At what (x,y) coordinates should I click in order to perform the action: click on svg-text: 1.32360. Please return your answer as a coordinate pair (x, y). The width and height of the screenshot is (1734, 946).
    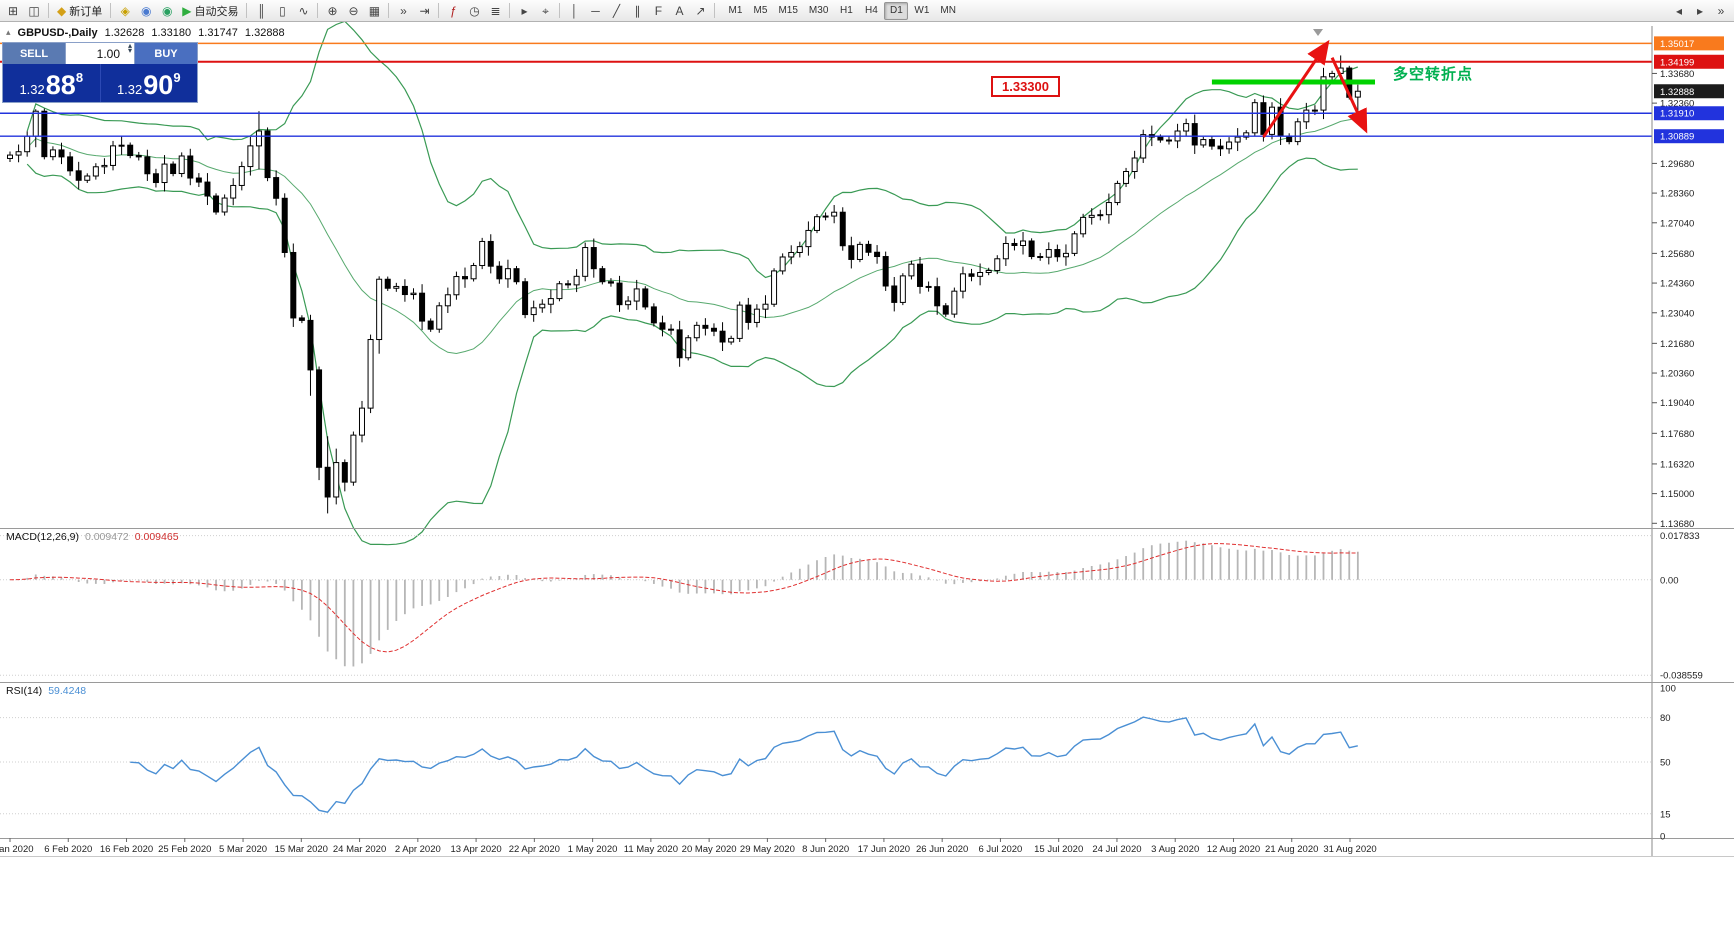
    Looking at the image, I should click on (1677, 104).